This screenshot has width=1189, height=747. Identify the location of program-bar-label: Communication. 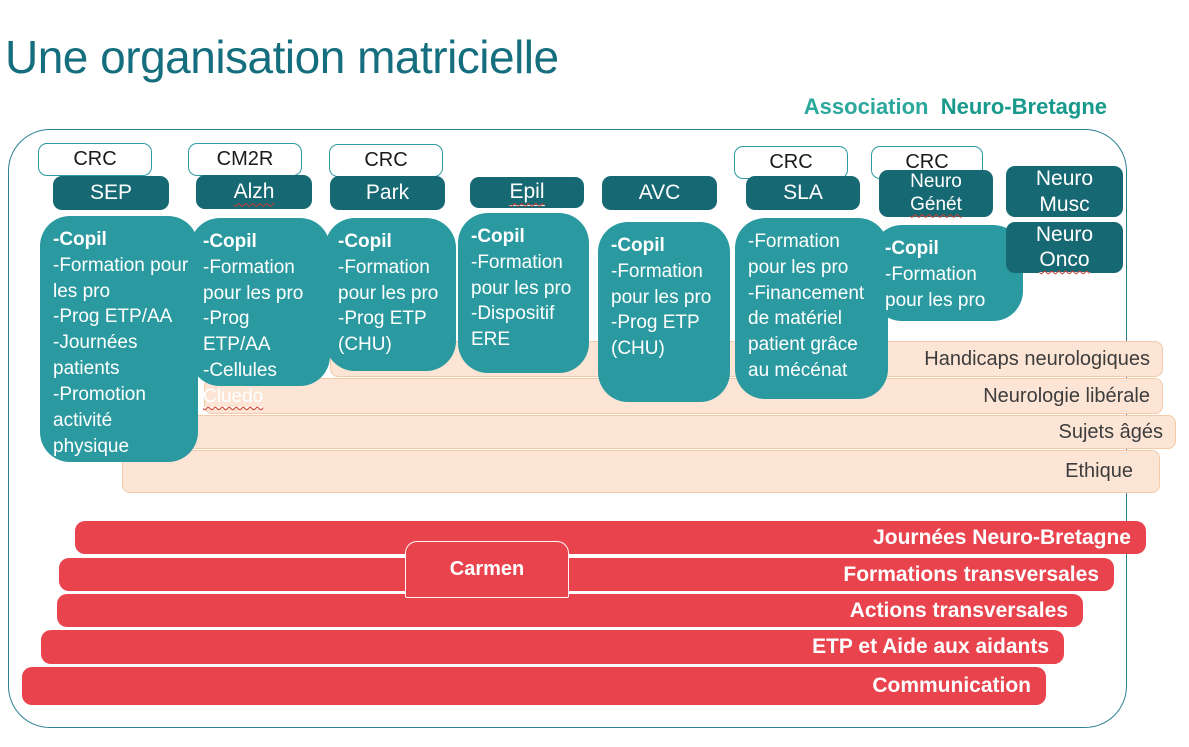
(951, 685).